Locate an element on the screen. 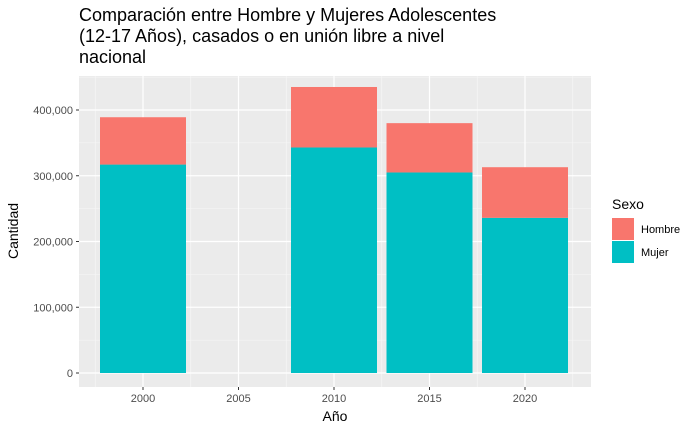 This screenshot has width=700, height=432. legend-swatch-mujer is located at coordinates (623, 252).